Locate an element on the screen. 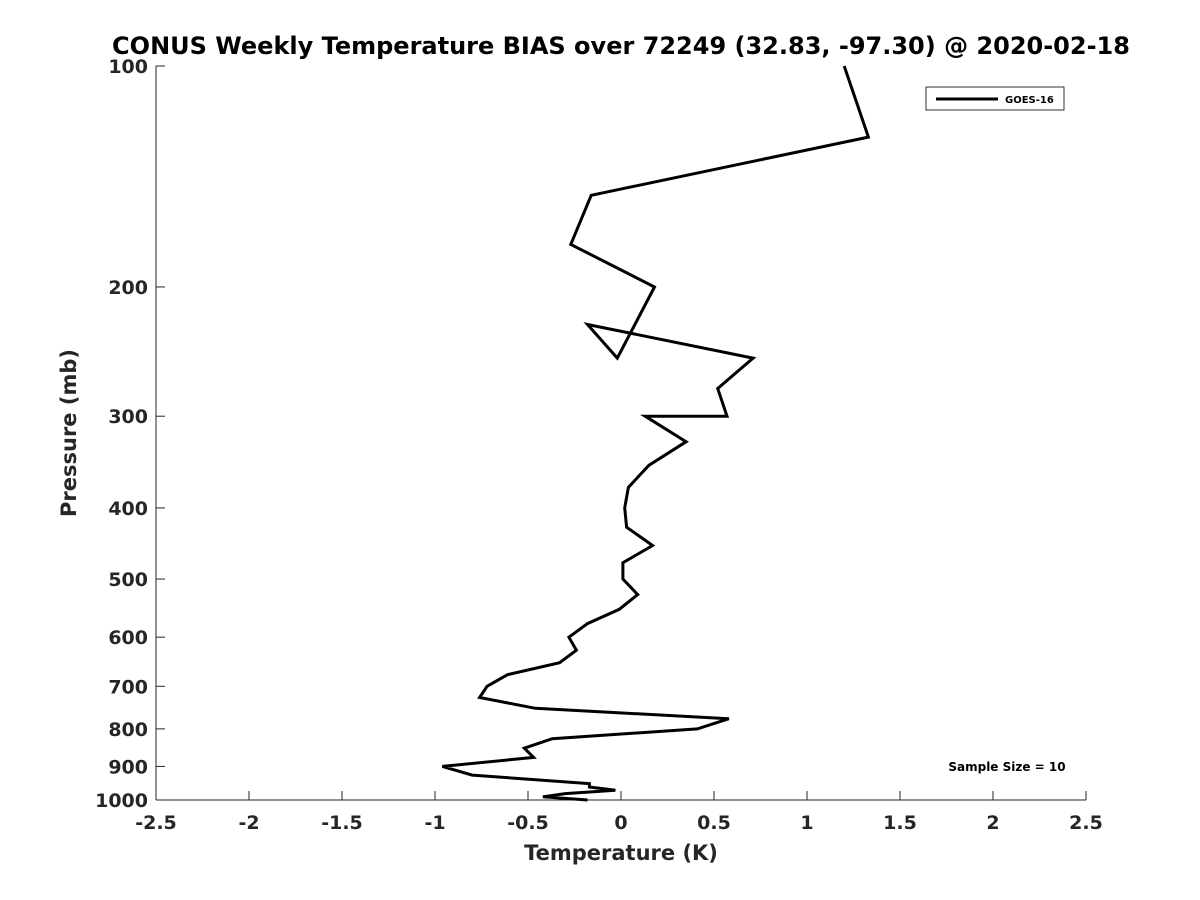 This screenshot has width=1200, height=900. legend: GOES-16 is located at coordinates (995, 98).